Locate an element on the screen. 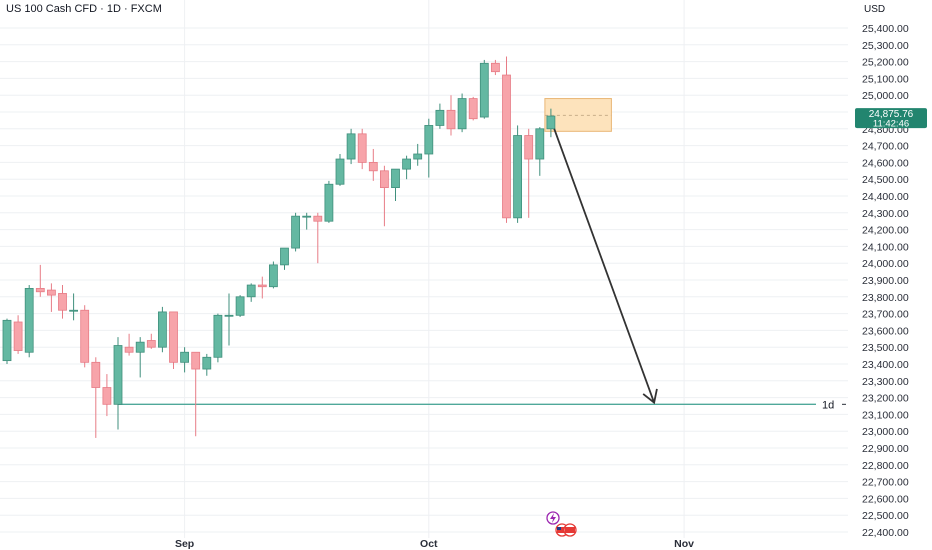  y-tick-label: 23,100.00 is located at coordinates (885, 415).